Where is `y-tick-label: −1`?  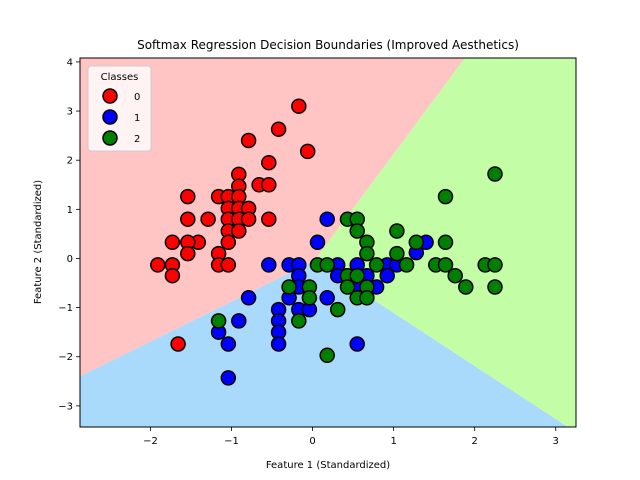 y-tick-label: −1 is located at coordinates (65, 308).